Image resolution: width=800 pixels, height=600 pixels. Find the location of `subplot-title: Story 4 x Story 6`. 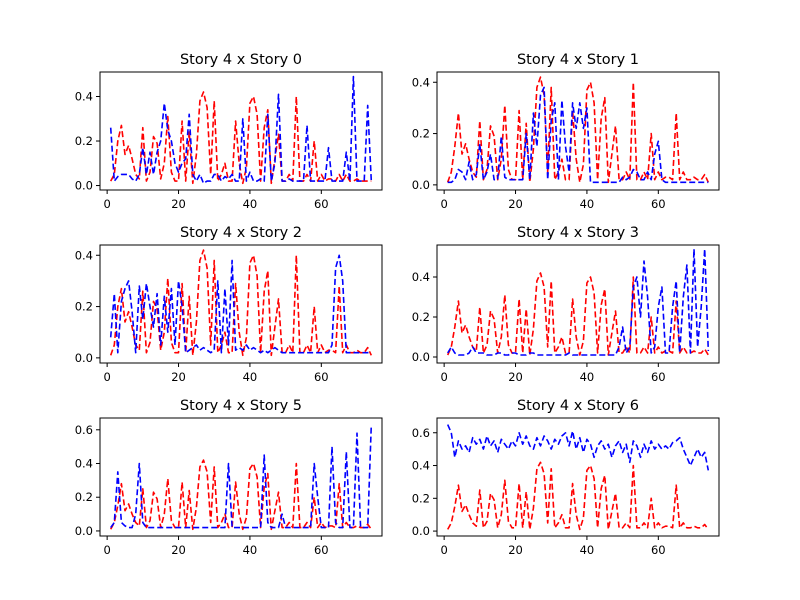

subplot-title: Story 4 x Story 6 is located at coordinates (578, 406).